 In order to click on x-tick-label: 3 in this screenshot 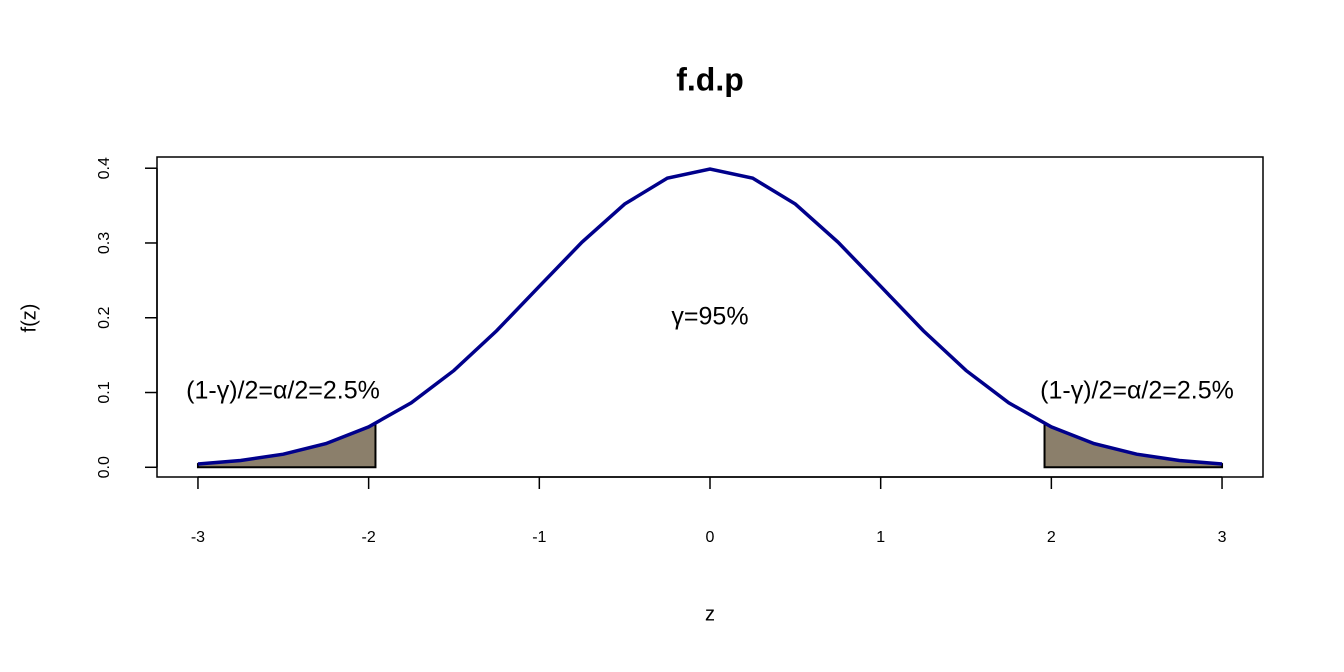, I will do `click(1222, 537)`.